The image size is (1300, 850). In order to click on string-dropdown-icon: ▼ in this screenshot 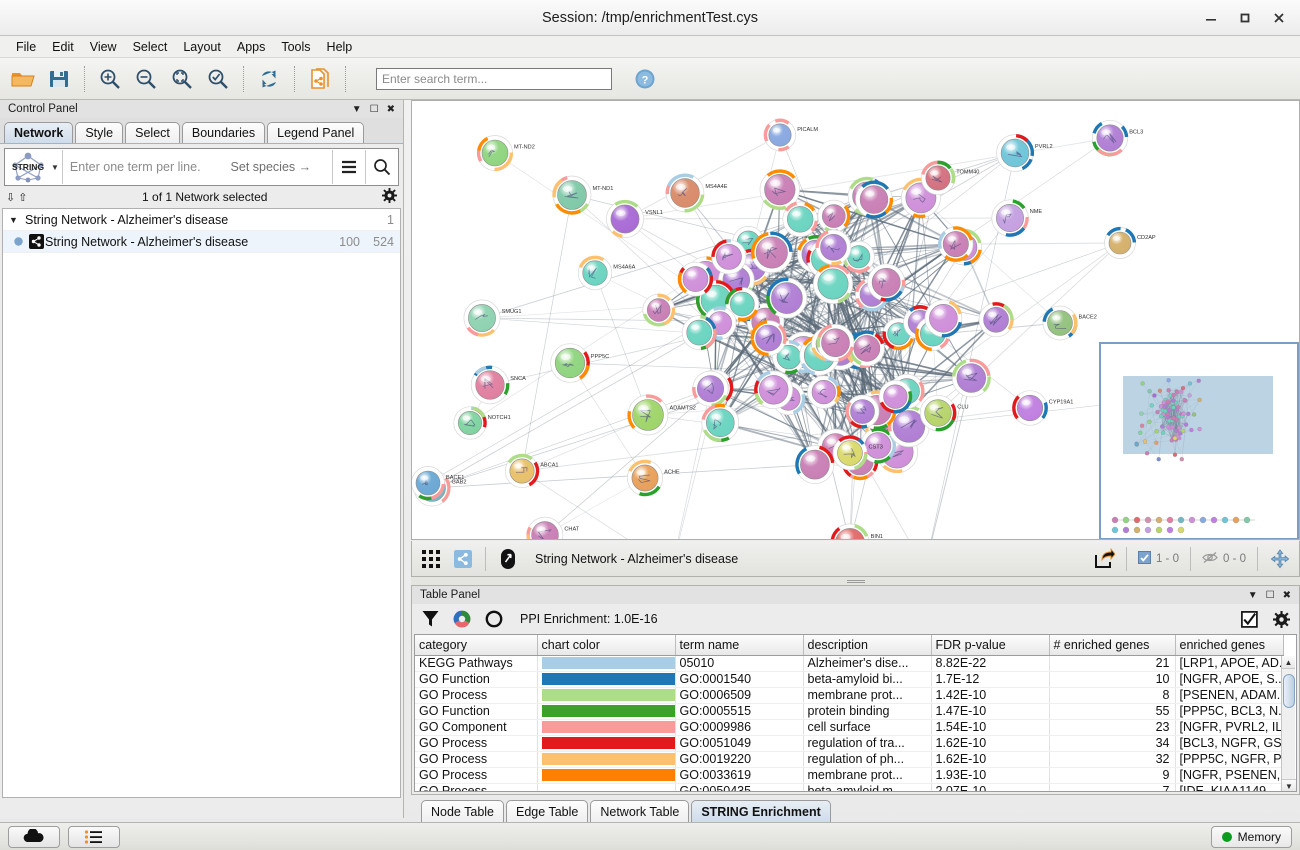, I will do `click(55, 167)`.